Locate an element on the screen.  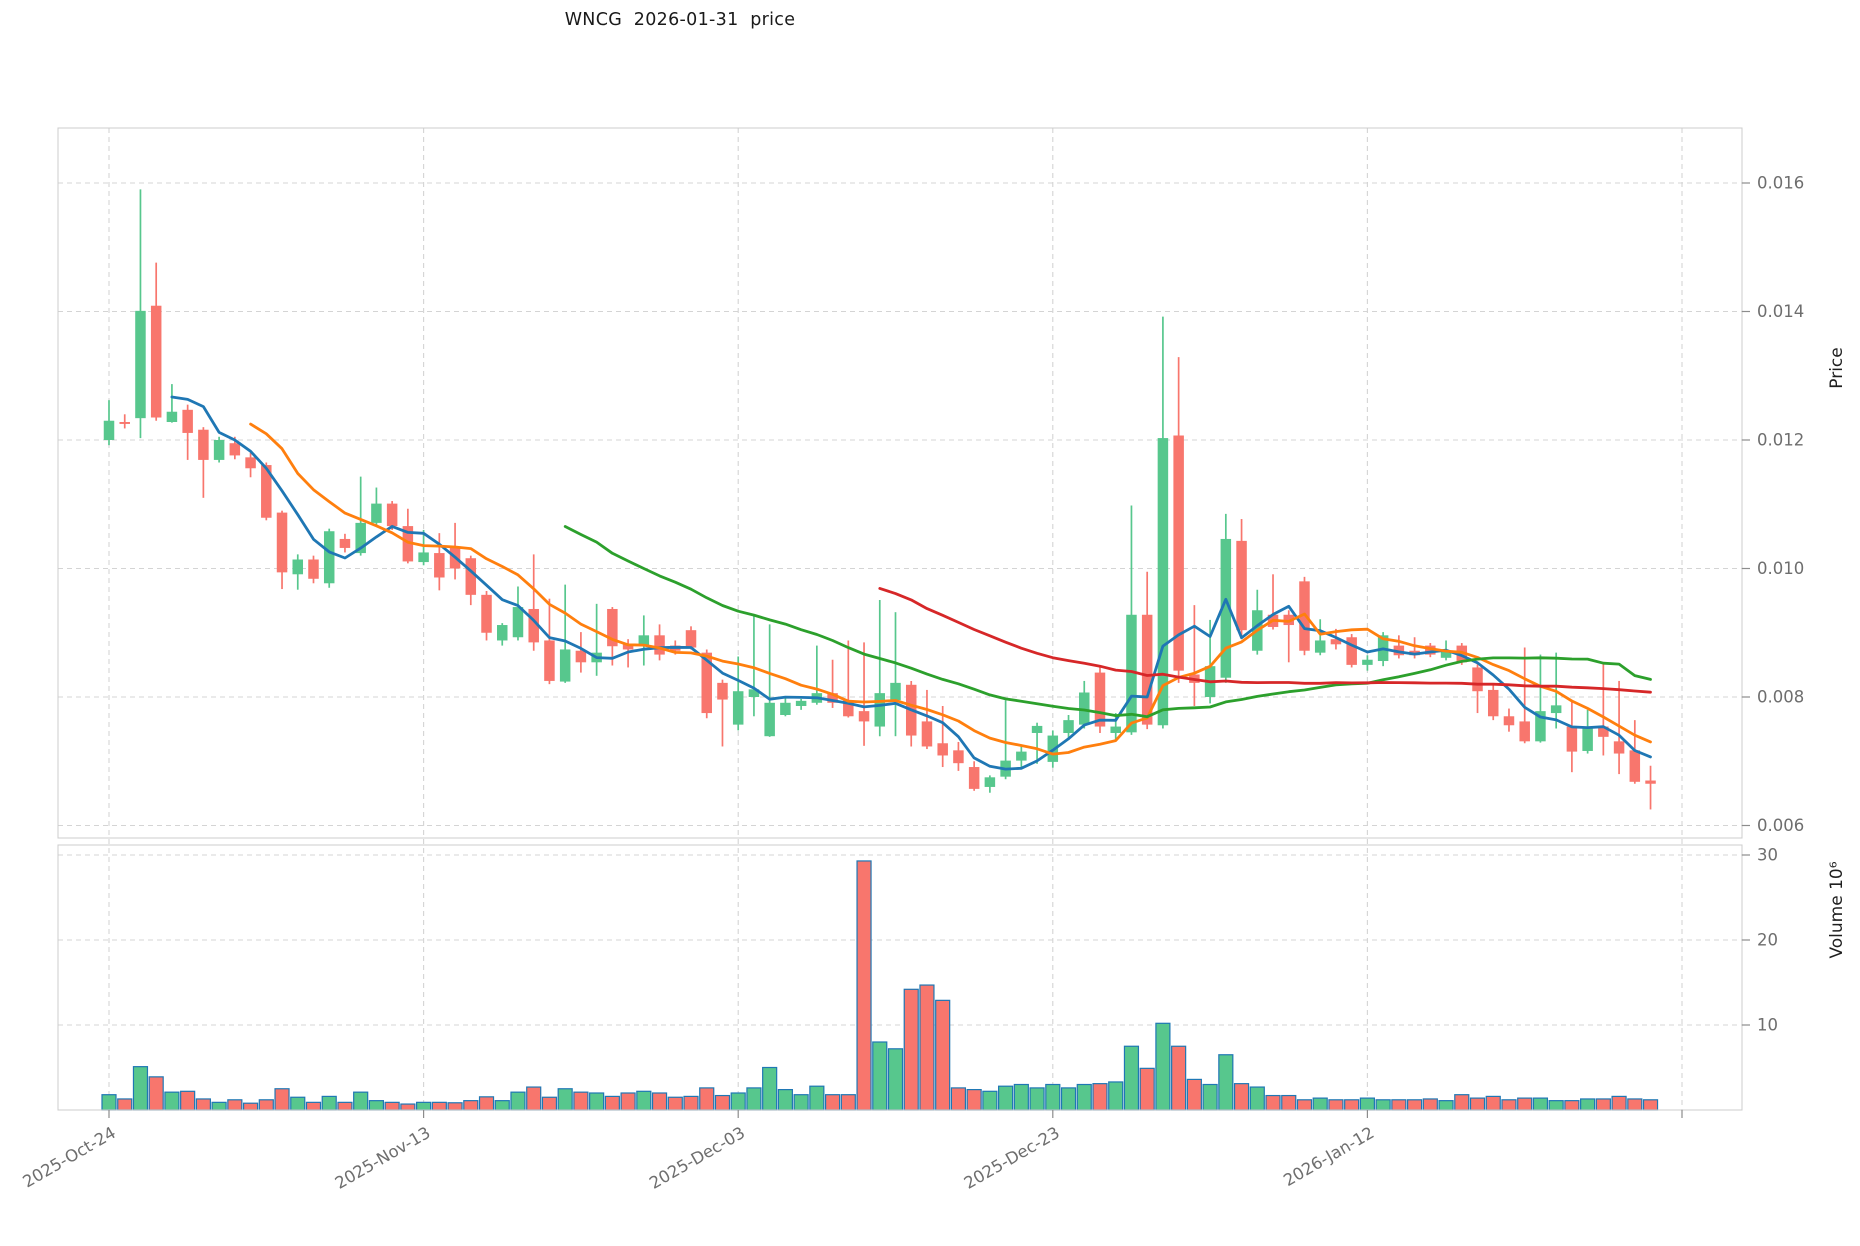
price-tick-label: 0.008 is located at coordinates (1780, 697).